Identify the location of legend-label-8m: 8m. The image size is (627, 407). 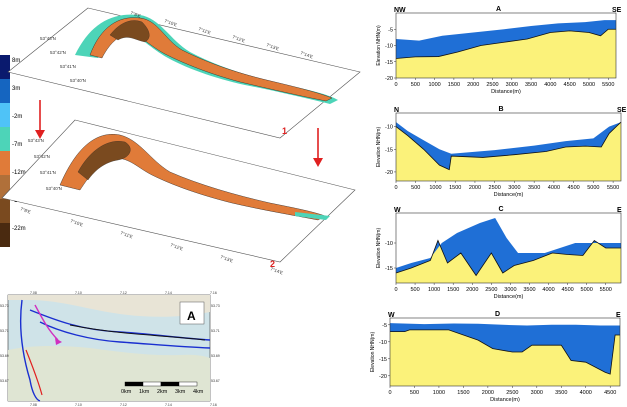
(16, 61).